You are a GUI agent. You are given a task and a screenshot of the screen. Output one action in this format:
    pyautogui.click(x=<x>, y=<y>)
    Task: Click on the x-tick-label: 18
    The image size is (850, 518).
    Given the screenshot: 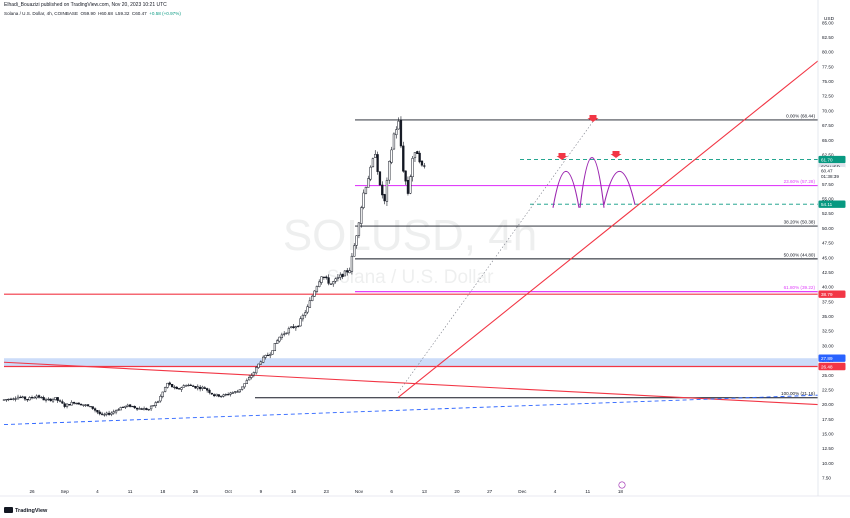 What is the action you would take?
    pyautogui.click(x=621, y=491)
    